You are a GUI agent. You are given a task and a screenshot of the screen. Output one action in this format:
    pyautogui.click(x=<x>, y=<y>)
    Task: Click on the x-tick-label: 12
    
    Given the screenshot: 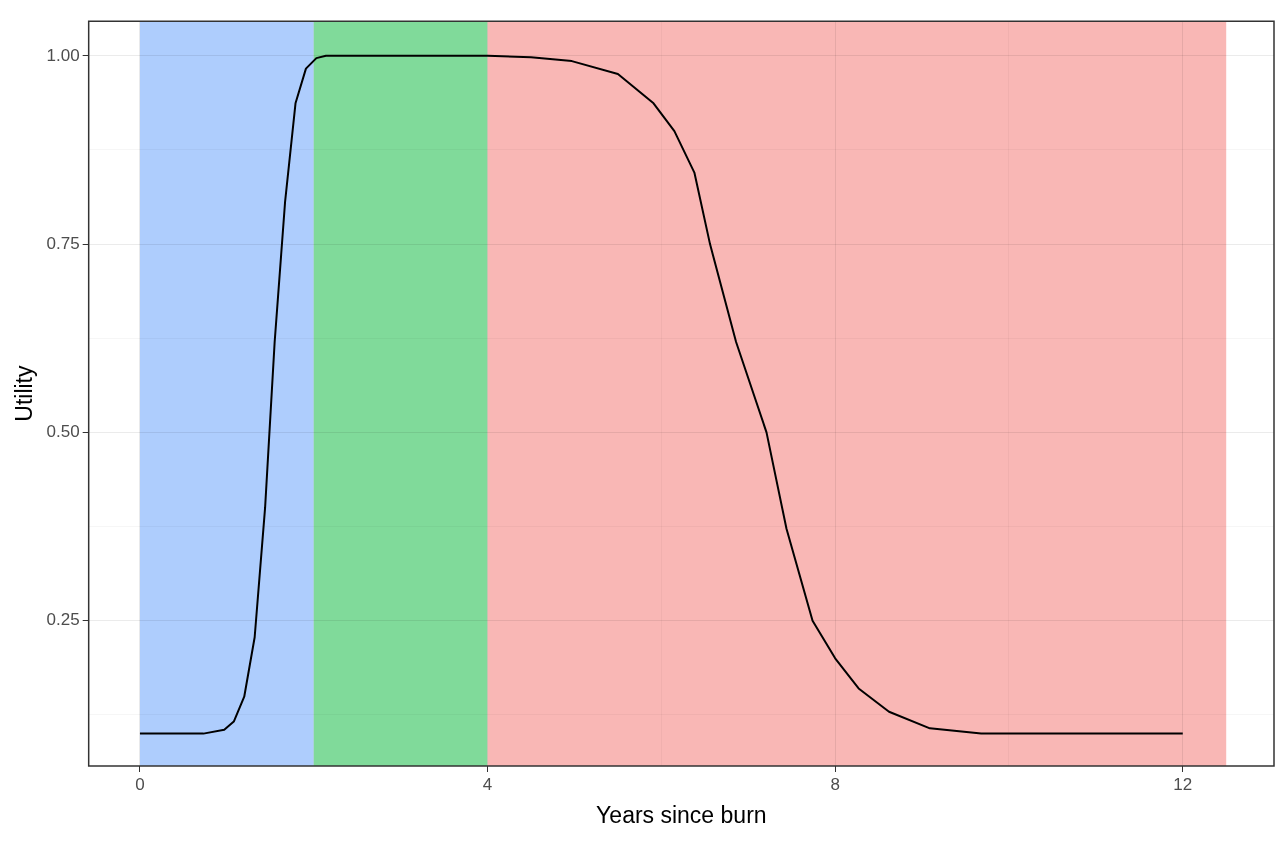 What is the action you would take?
    pyautogui.click(x=1183, y=784)
    